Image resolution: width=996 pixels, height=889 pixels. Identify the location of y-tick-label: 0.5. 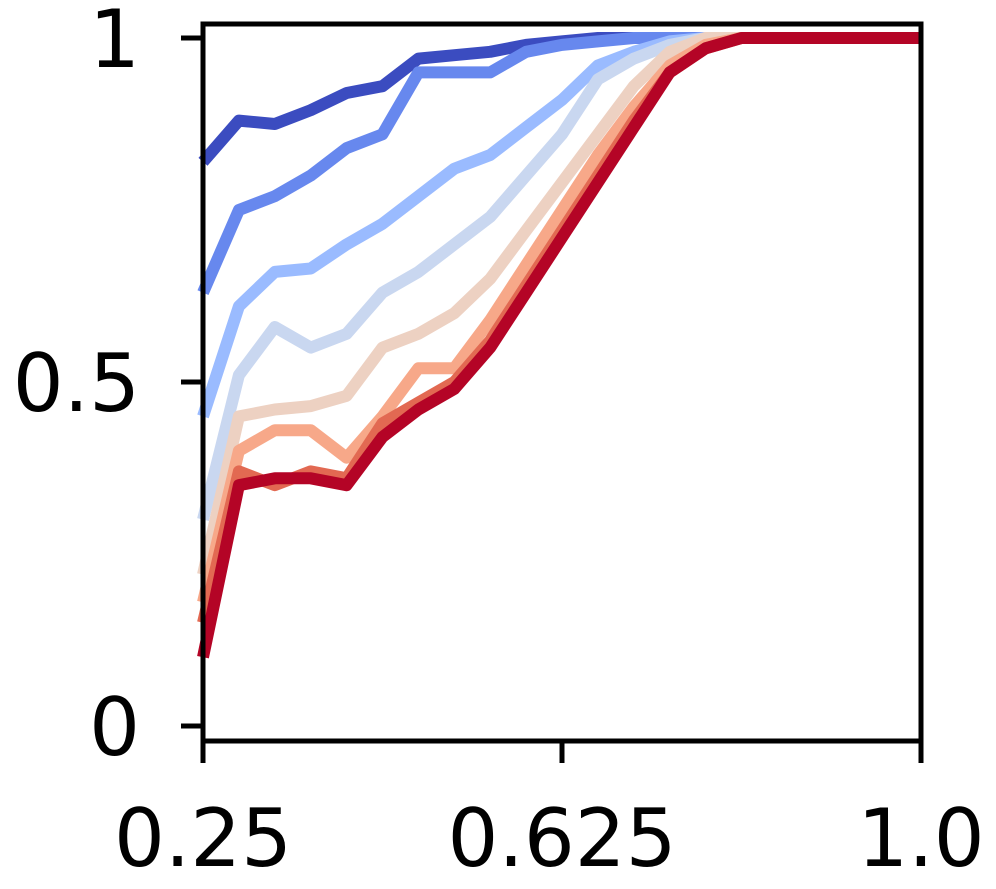
(76, 383).